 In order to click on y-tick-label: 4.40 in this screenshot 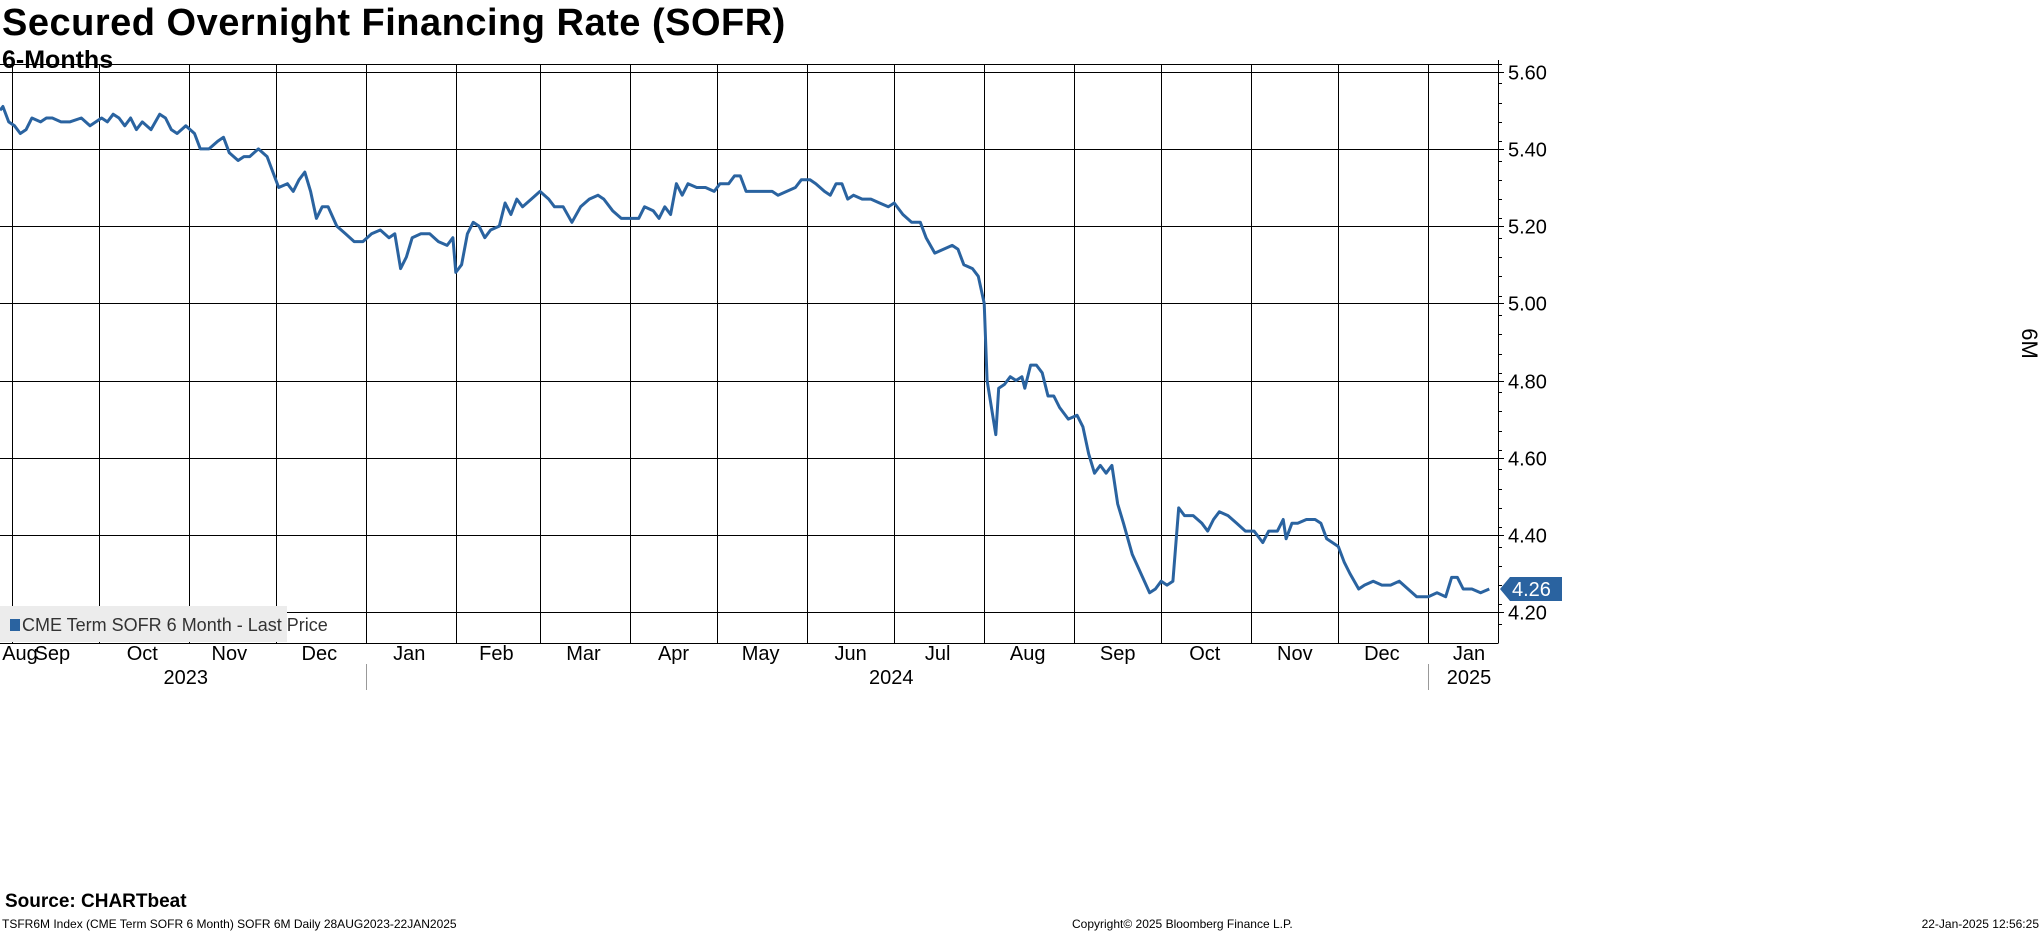, I will do `click(1527, 537)`.